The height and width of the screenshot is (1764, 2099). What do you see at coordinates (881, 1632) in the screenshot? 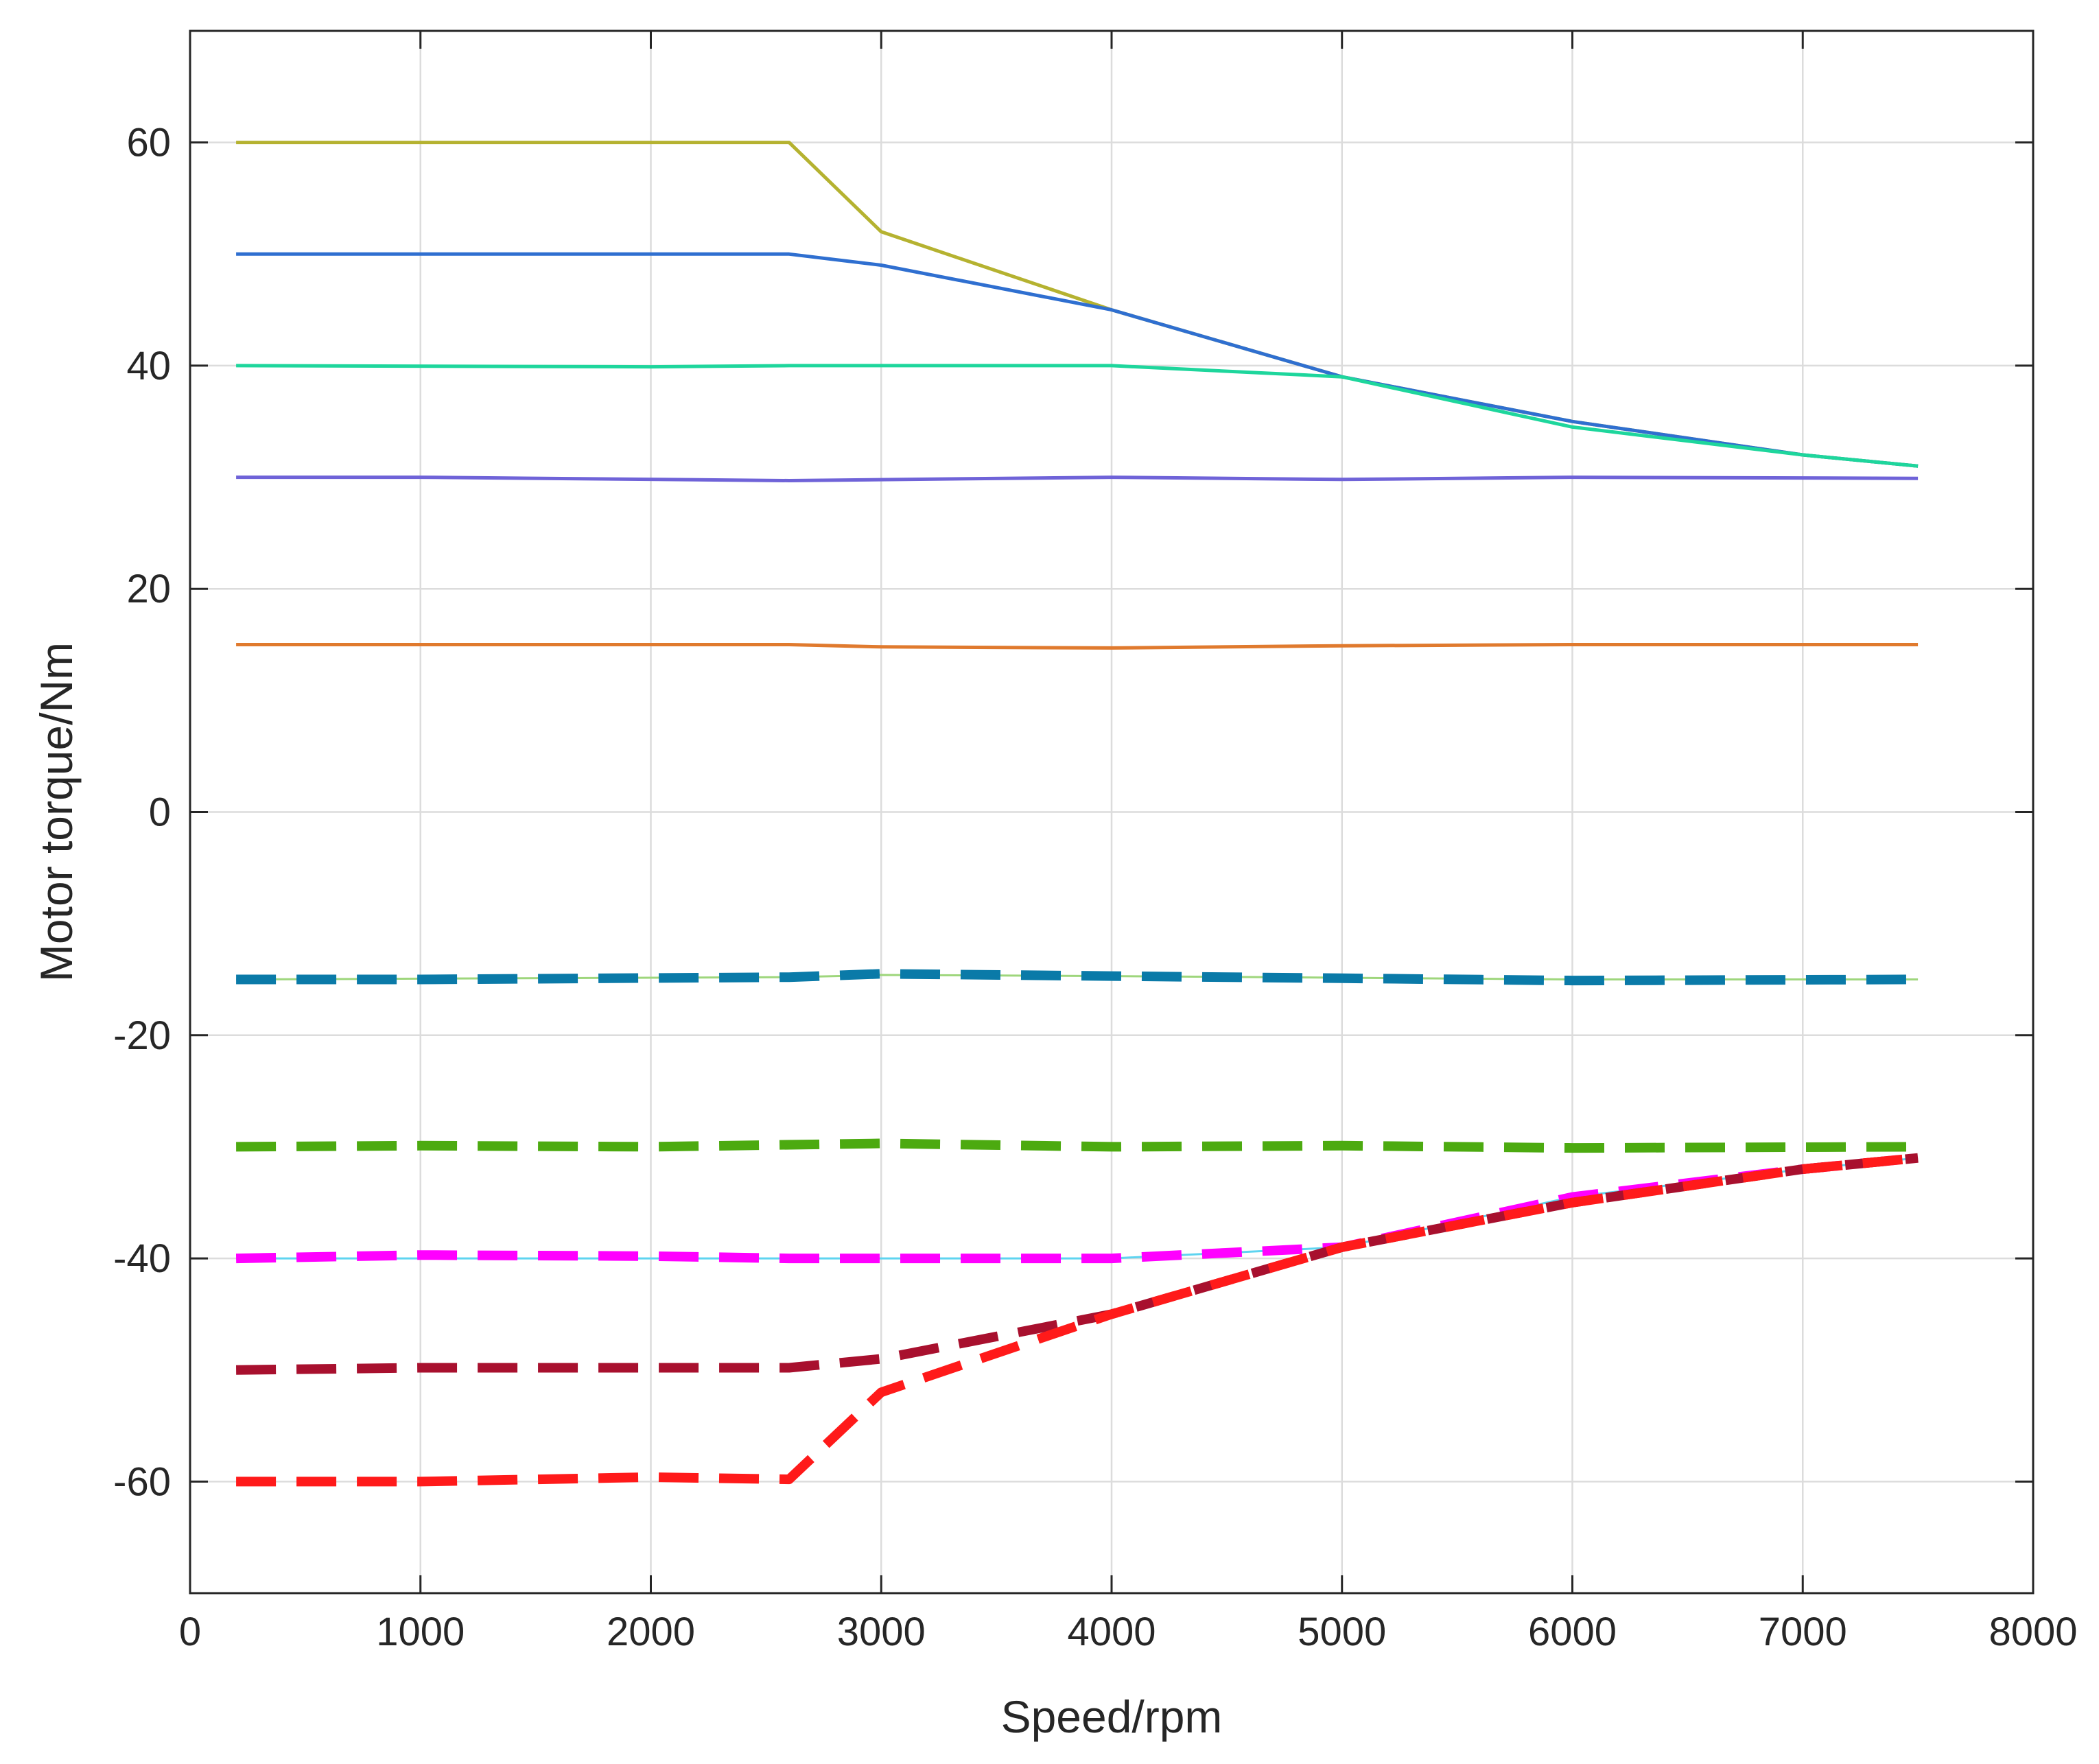
I see `x-tick-label: 3000` at bounding box center [881, 1632].